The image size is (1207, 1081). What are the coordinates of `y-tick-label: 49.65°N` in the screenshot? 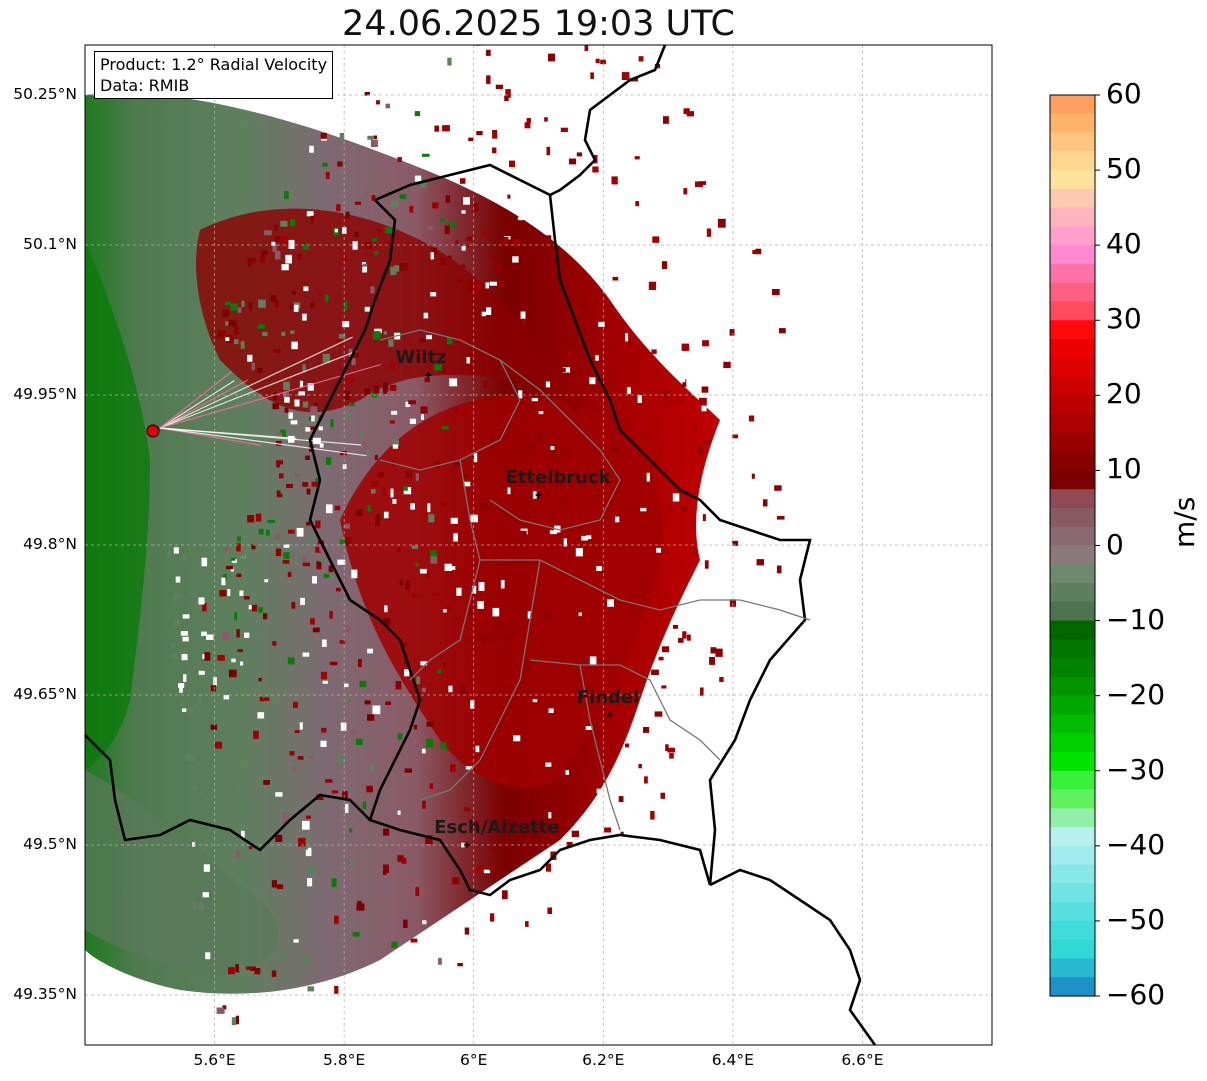 It's located at (45, 694).